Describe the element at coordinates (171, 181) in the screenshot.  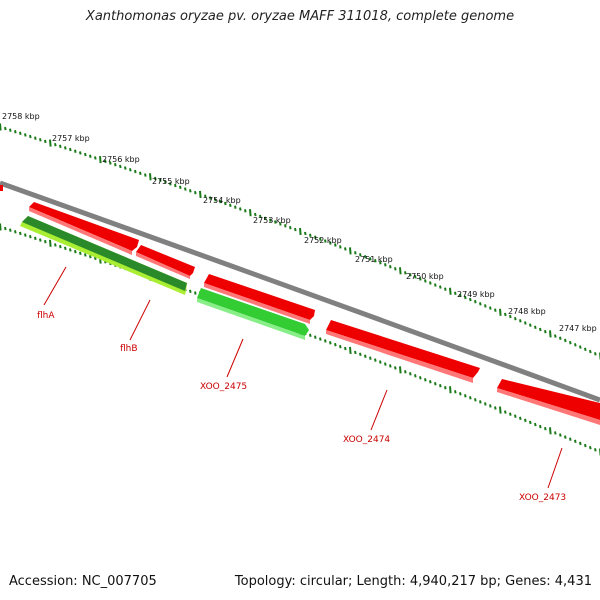
I see `scale-label: 2755 kbp` at that location.